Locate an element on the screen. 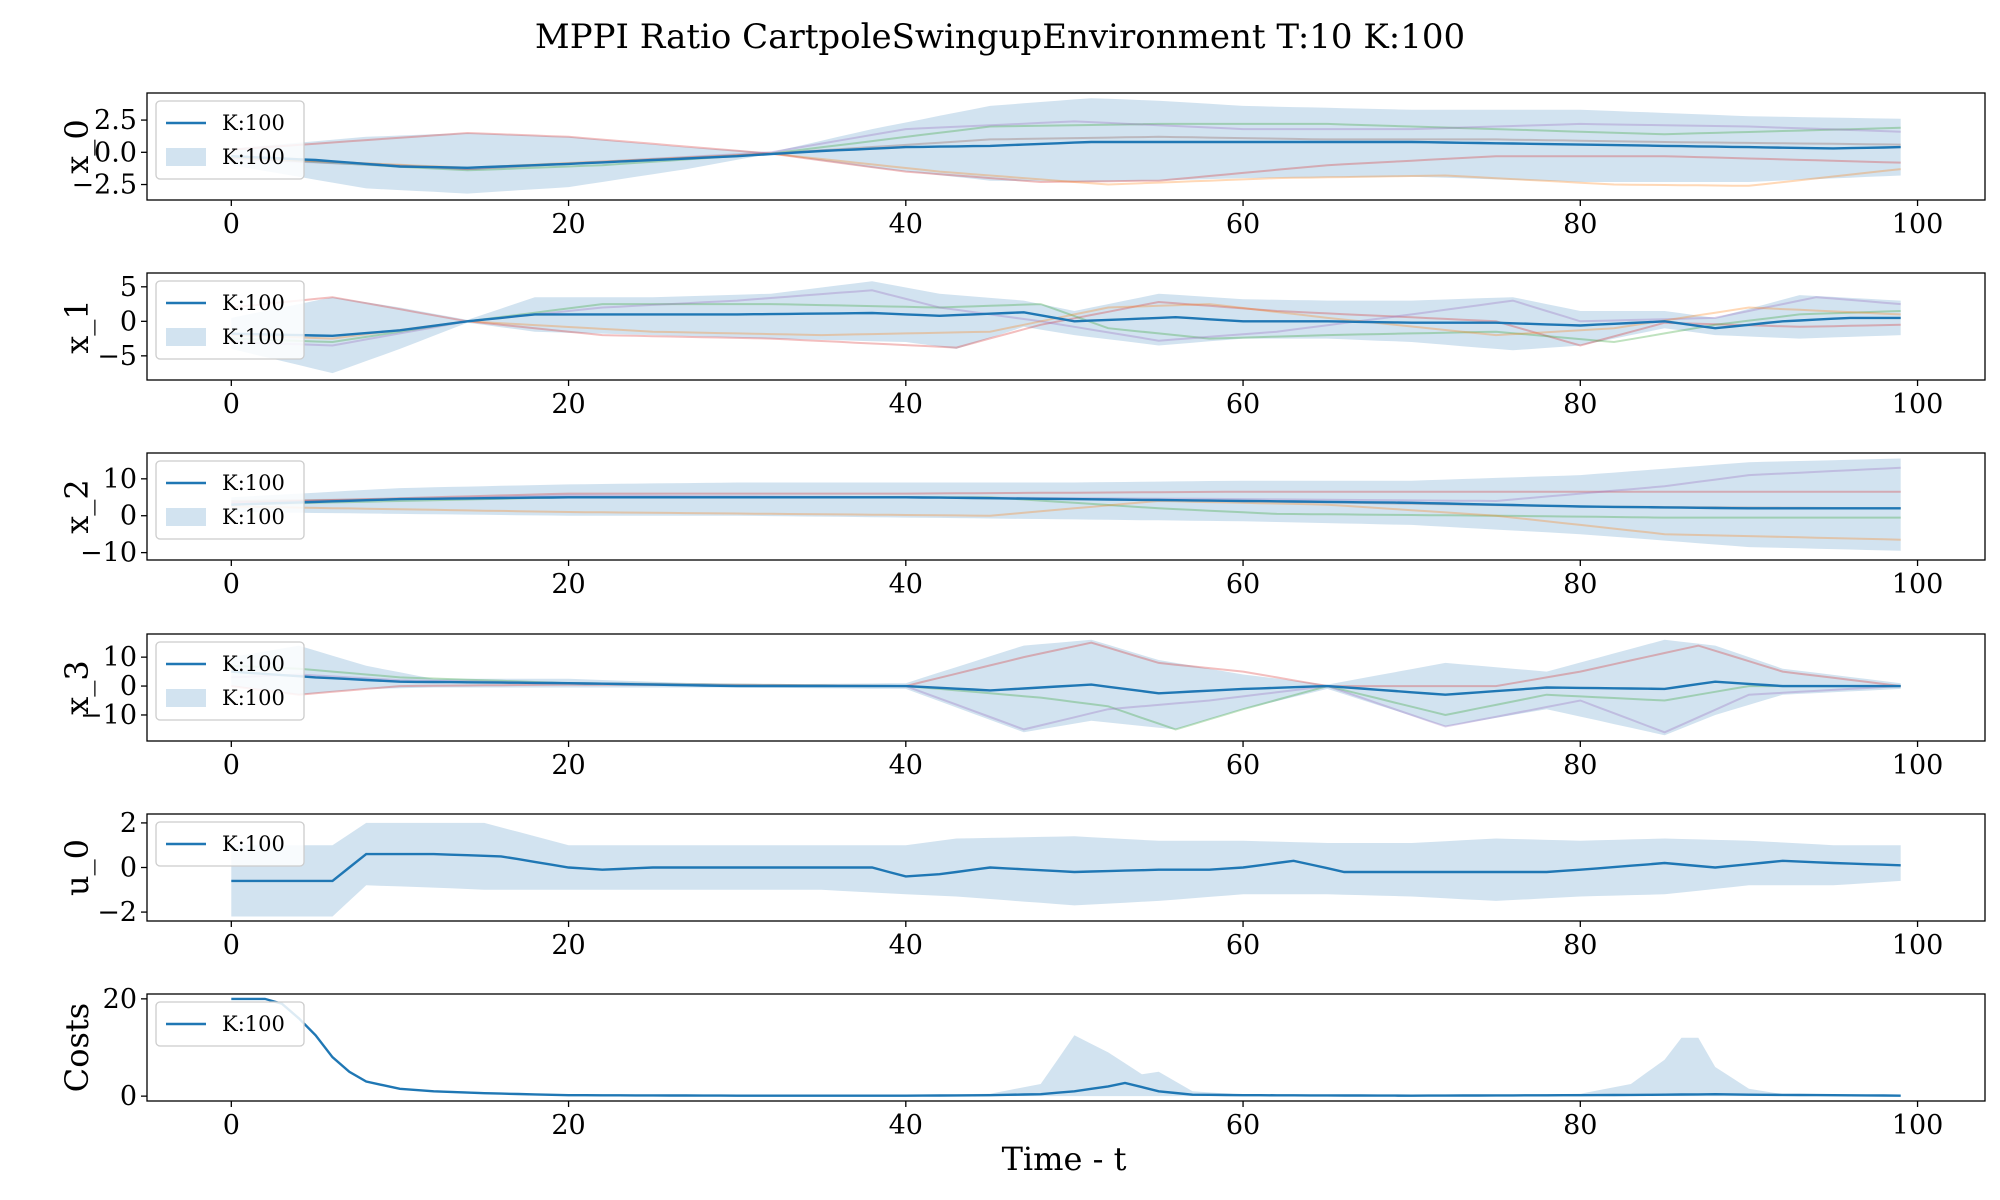 Image resolution: width=2000 pixels, height=1200 pixels. x-axis-label: Time - t is located at coordinates (1064, 1159).